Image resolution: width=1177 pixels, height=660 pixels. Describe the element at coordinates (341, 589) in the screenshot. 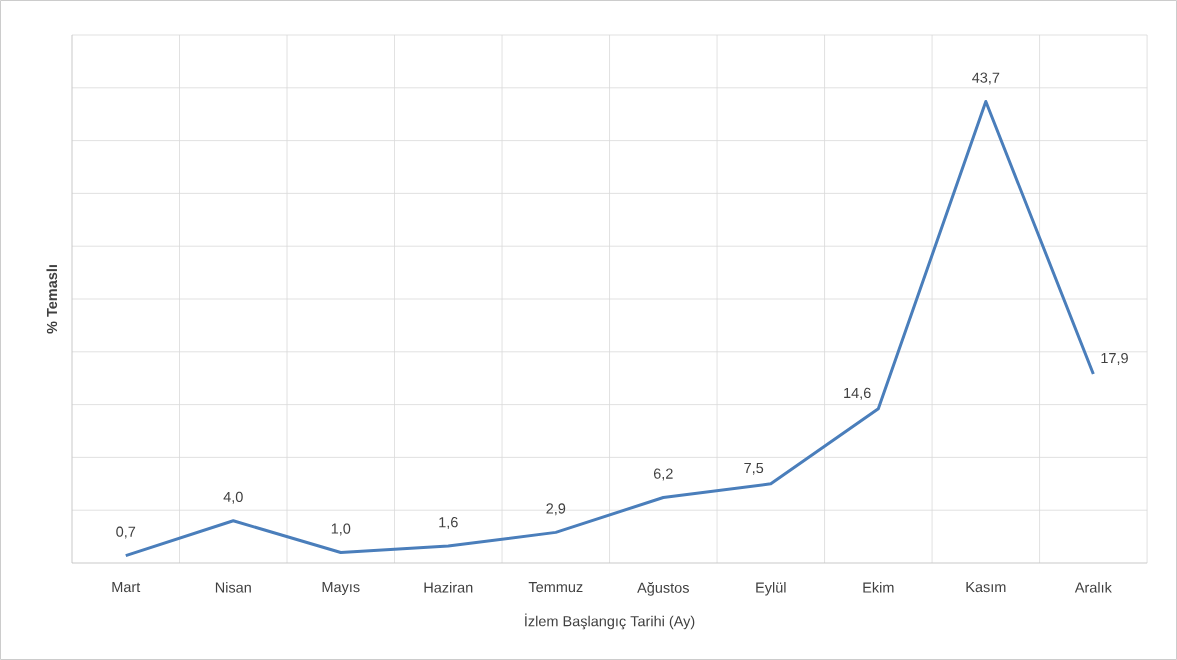

I see `x-tick-label: Mayıs` at that location.